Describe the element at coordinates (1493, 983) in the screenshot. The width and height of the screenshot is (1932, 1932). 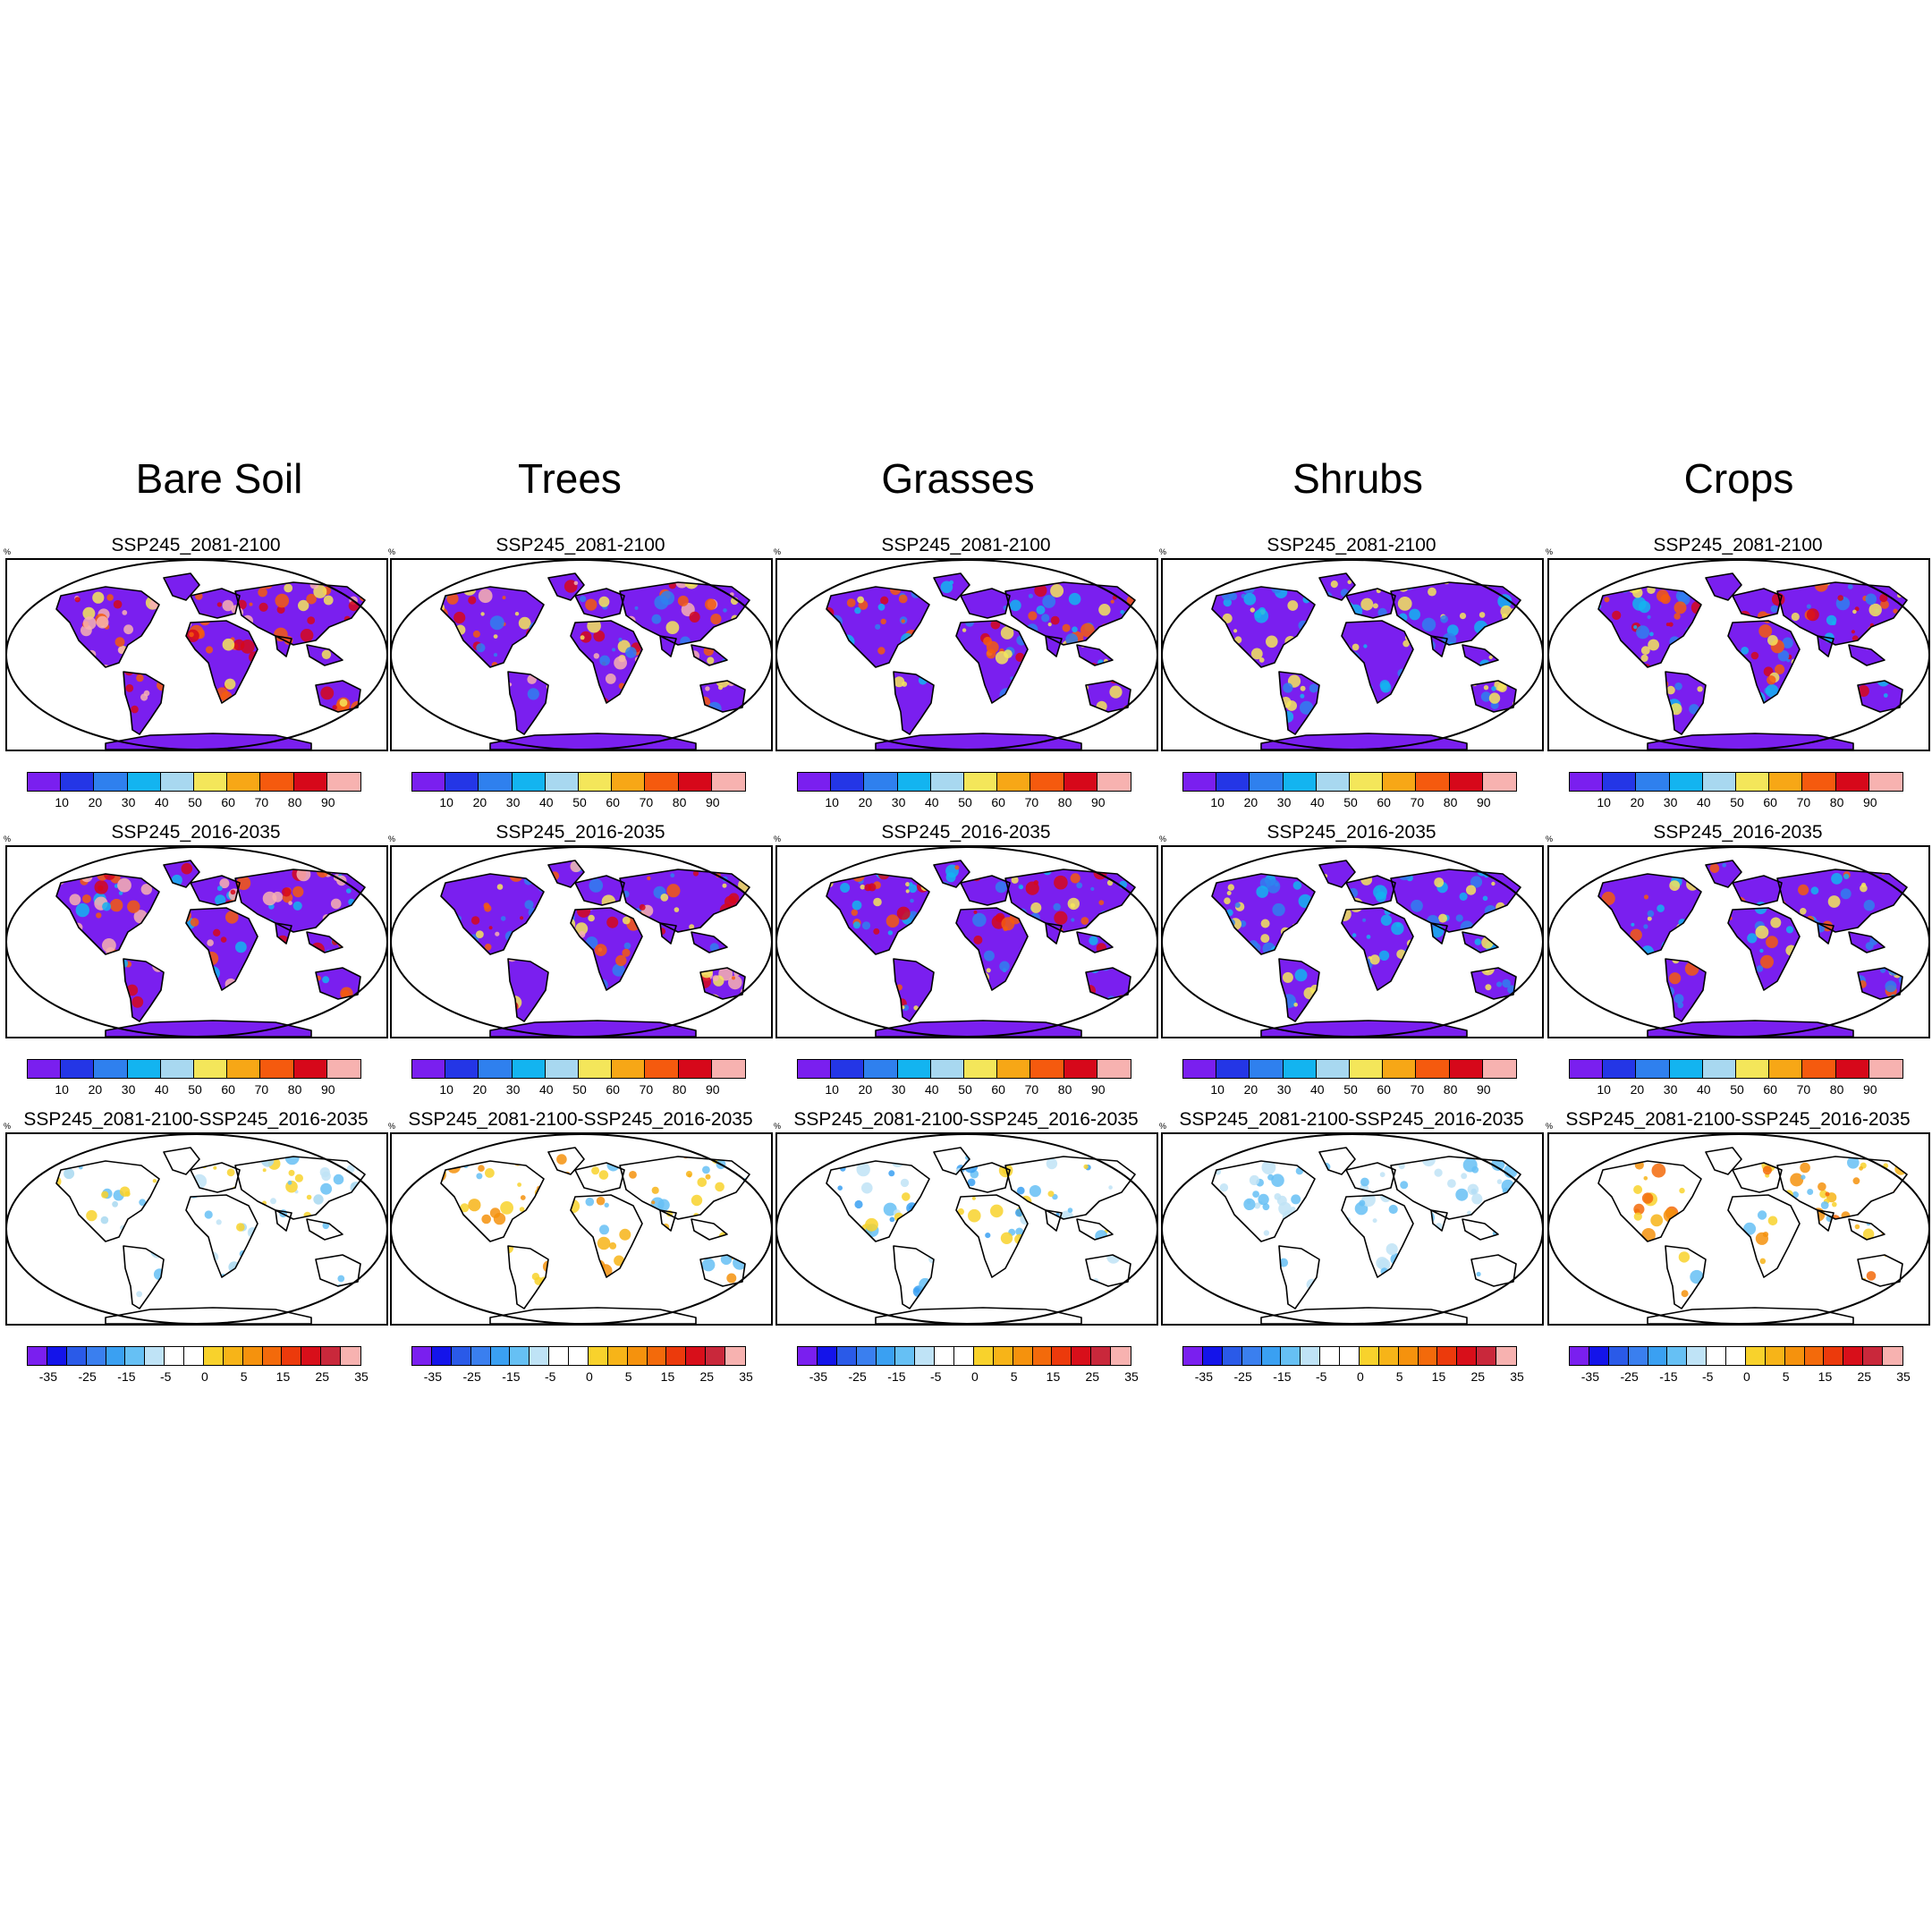
I see `land-australia` at that location.